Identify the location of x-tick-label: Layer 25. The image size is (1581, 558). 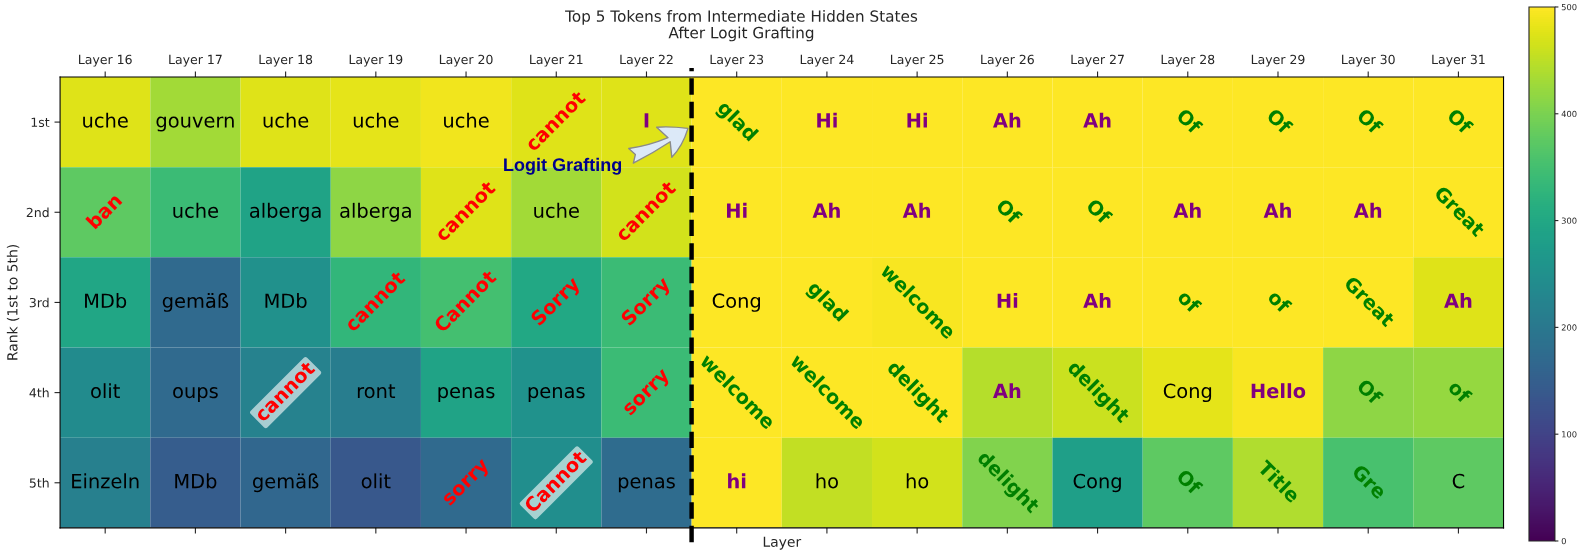
(917, 60).